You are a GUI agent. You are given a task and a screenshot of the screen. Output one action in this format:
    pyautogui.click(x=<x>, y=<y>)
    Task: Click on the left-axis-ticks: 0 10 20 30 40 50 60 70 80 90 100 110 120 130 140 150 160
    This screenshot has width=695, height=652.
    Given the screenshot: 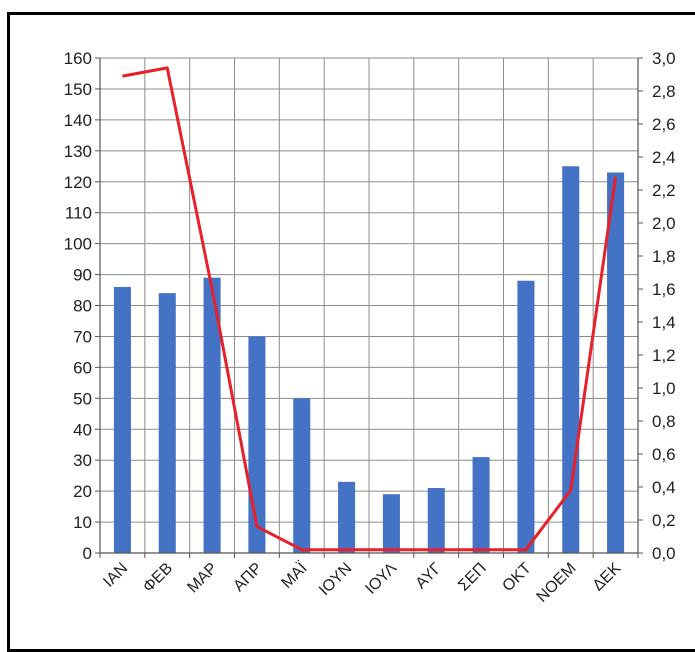 What is the action you would take?
    pyautogui.click(x=78, y=306)
    